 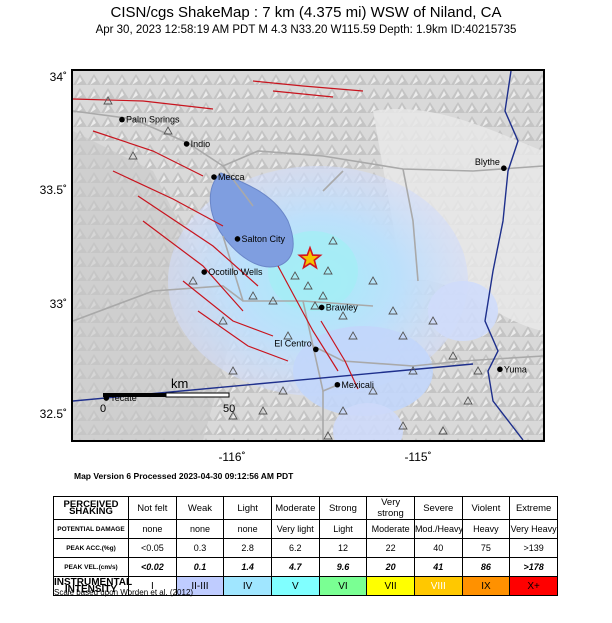 What do you see at coordinates (200, 508) in the screenshot?
I see `shaking-cell: Weak` at bounding box center [200, 508].